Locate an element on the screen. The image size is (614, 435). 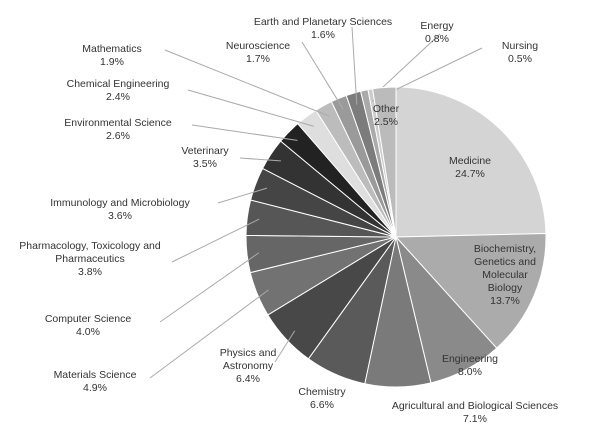
value-label: 3.8% is located at coordinates (90, 272).